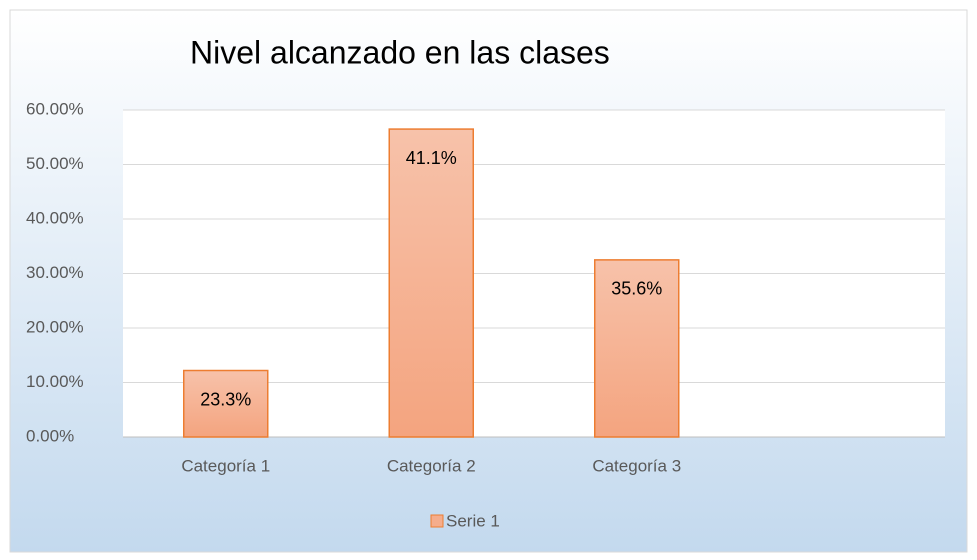  I want to click on chart-title: Nivel alcanzado en las clases, so click(400, 52).